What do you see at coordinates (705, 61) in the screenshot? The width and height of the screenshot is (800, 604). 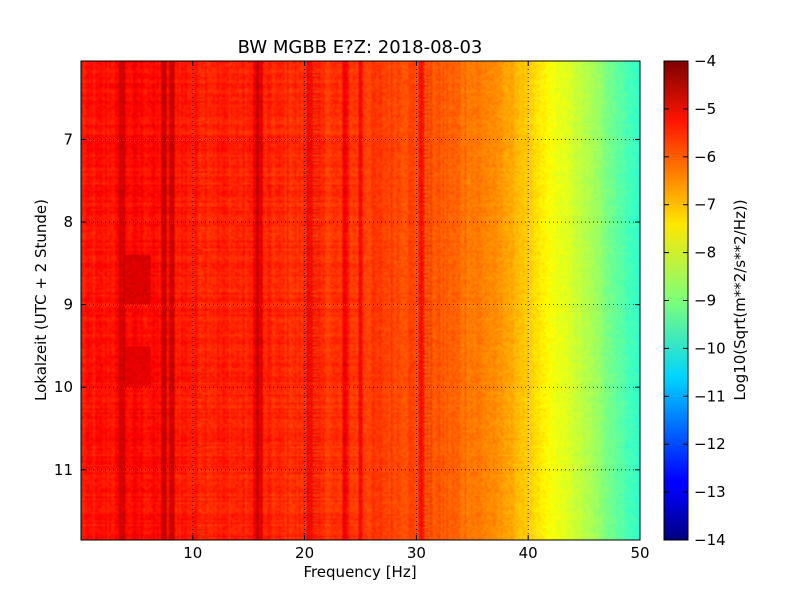 I see `colorbar-tick-label: −4` at bounding box center [705, 61].